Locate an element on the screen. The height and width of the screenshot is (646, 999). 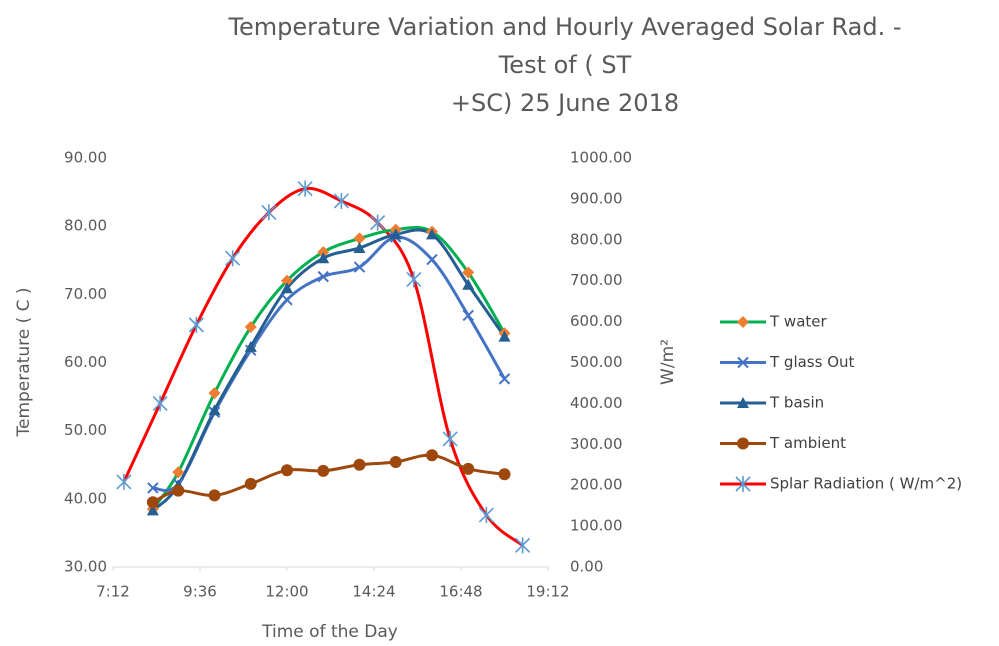
legend-item: T basin is located at coordinates (772, 403).